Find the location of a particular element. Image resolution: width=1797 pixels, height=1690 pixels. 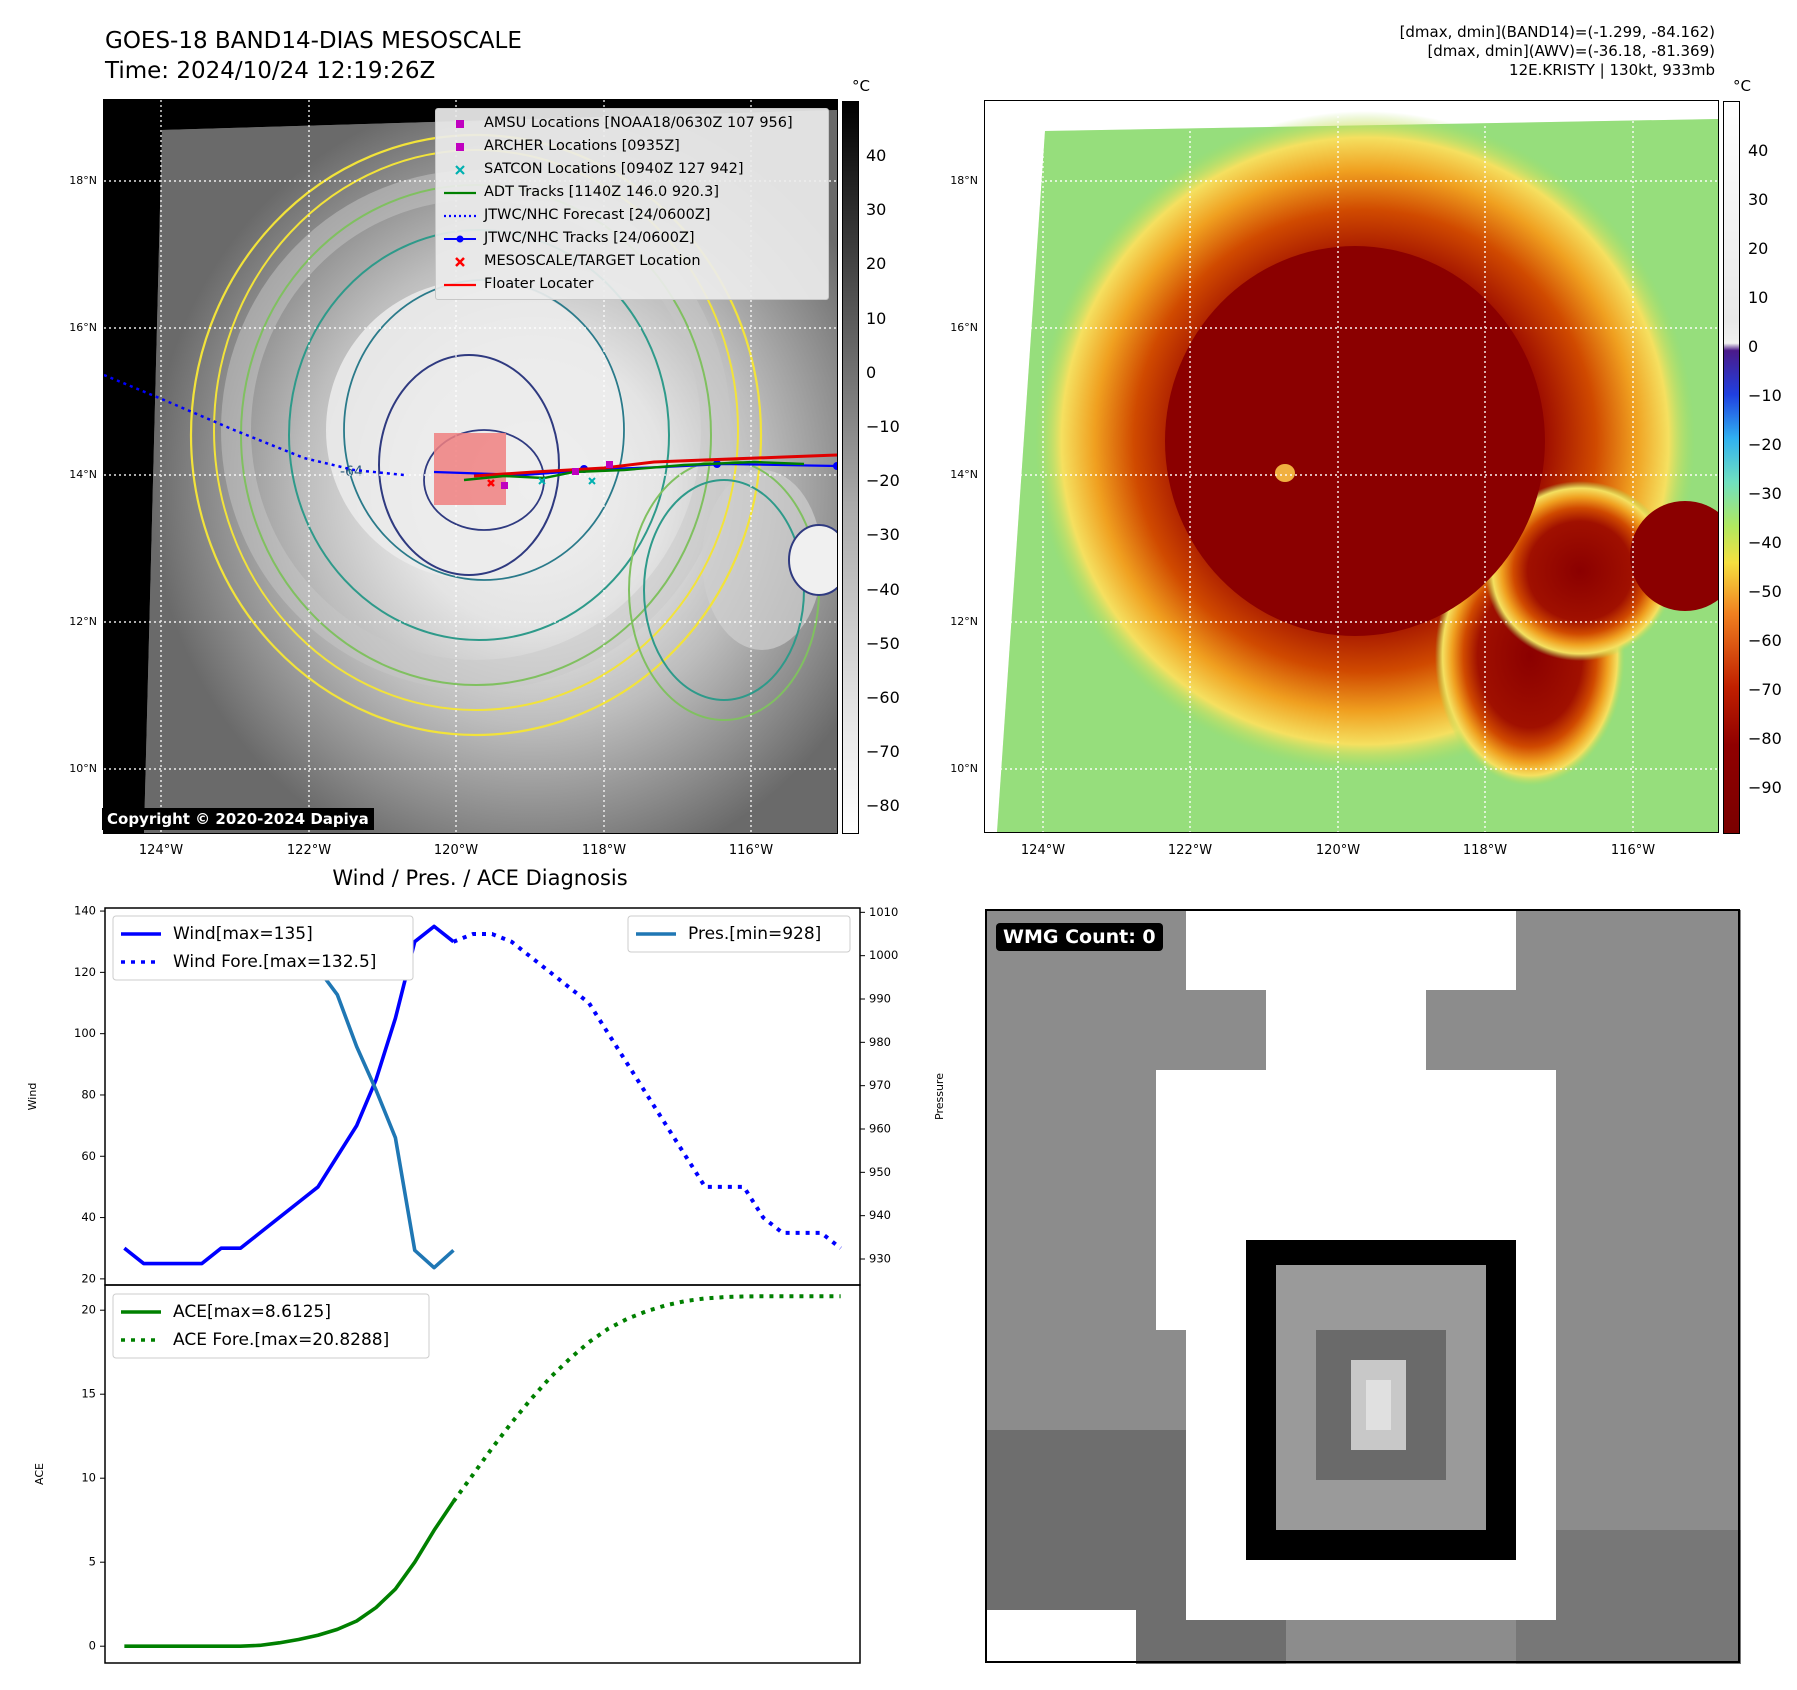

legend-label: Wind[max=135] is located at coordinates (243, 934).